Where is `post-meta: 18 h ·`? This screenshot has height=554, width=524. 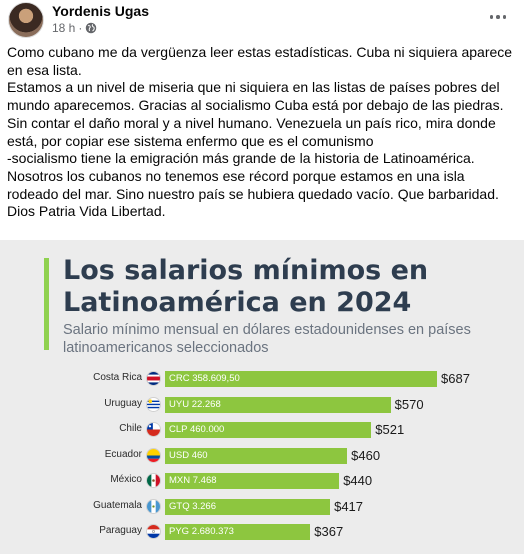
post-meta: 18 h · is located at coordinates (74, 28).